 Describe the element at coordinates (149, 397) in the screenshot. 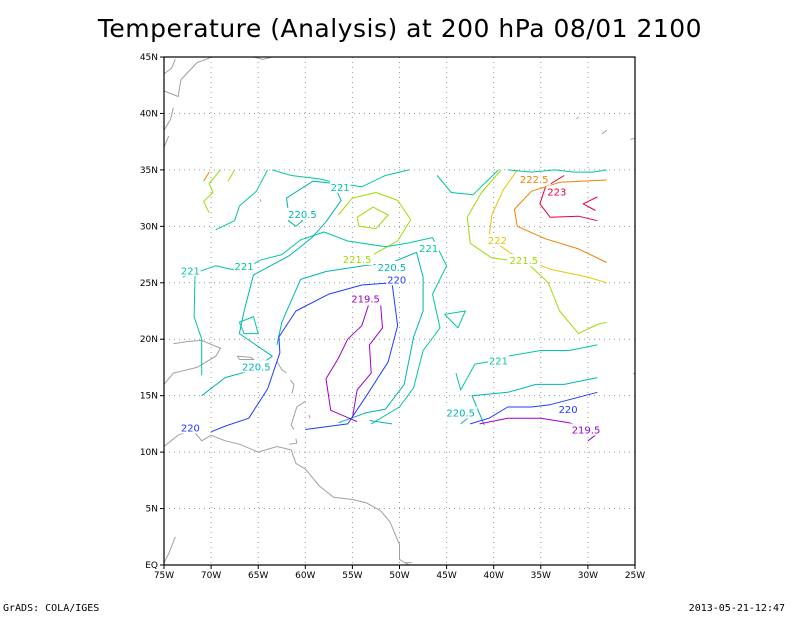

I see `y-tick-label: 15N` at that location.